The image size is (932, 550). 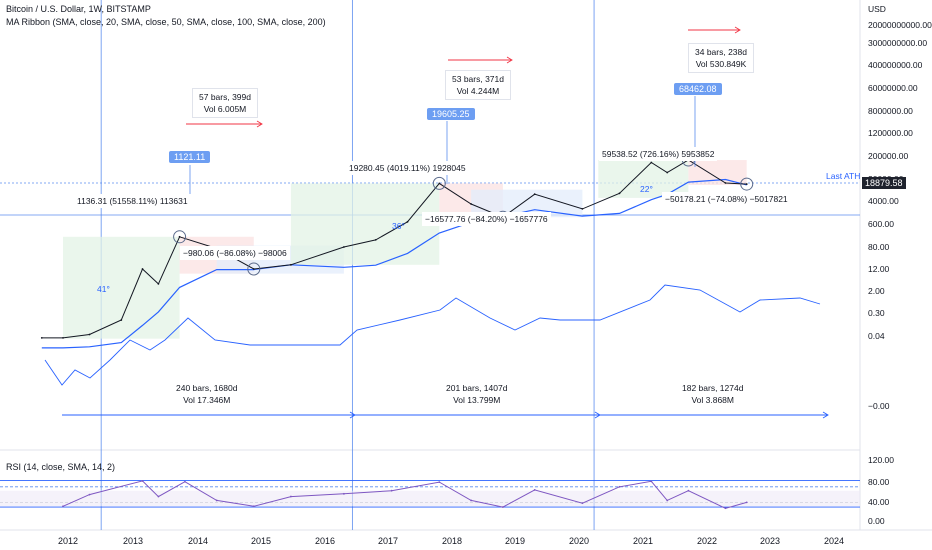 I want to click on angle-label-2017: 36°, so click(x=398, y=226).